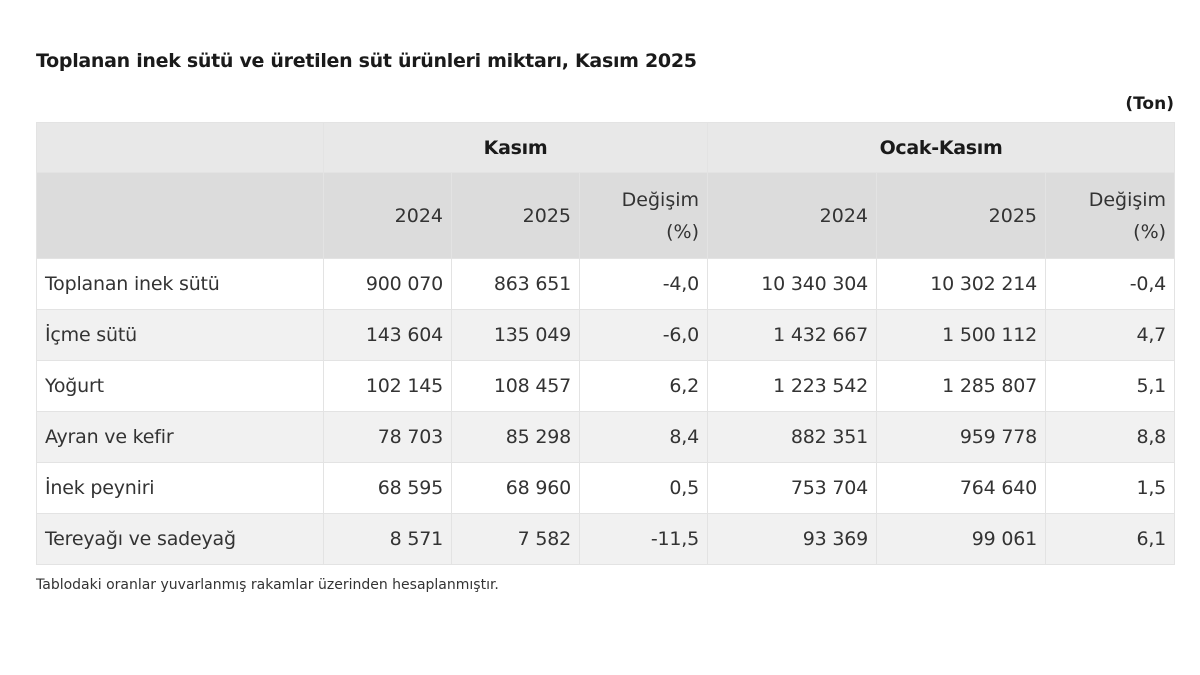 The image size is (1200, 675). I want to click on group-header-kasim: Kasım, so click(515, 147).